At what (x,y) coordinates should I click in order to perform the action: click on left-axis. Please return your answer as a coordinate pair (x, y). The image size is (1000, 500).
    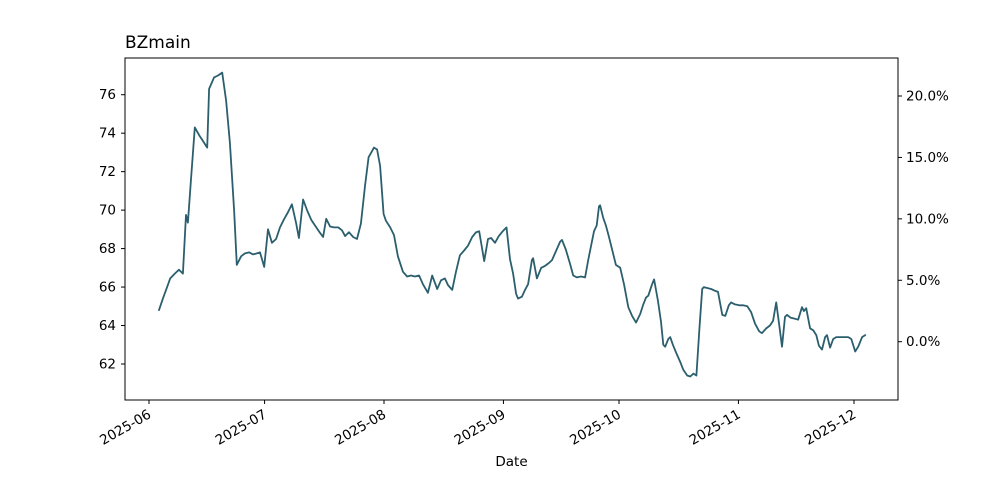
    Looking at the image, I should click on (123, 229).